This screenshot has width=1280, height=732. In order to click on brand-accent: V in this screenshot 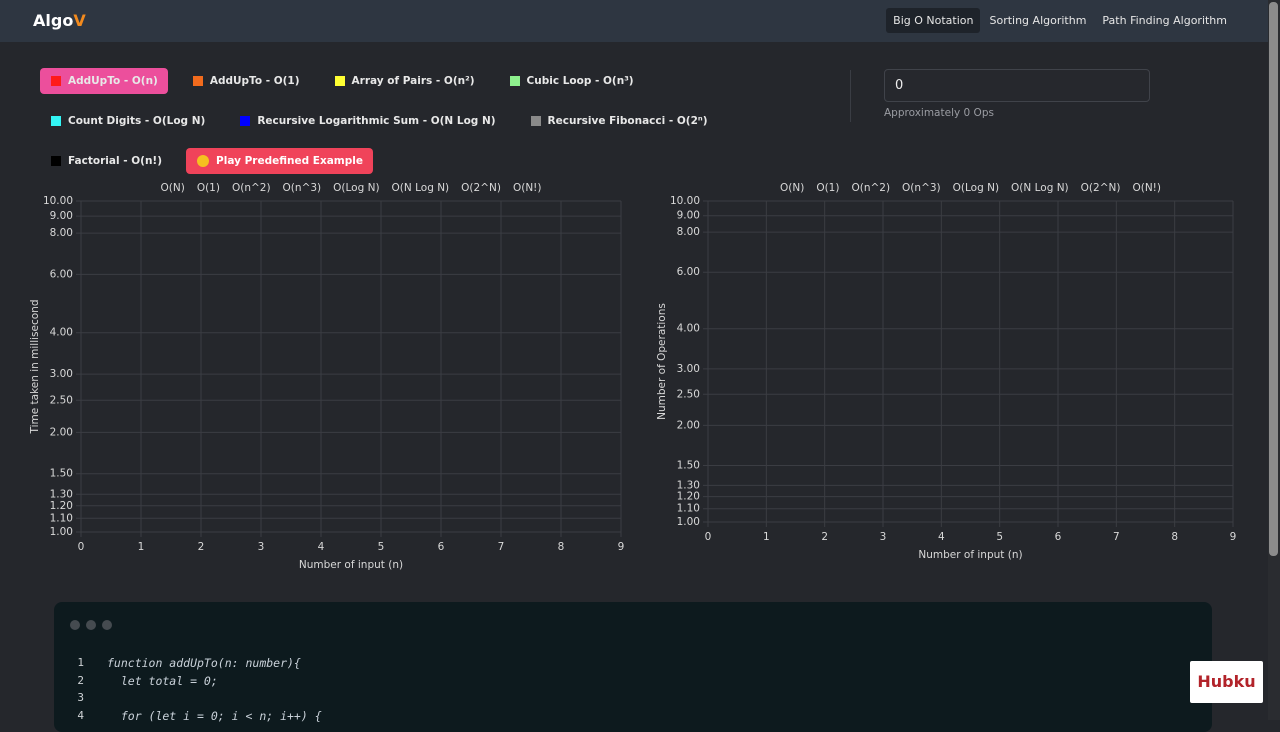, I will do `click(79, 20)`.